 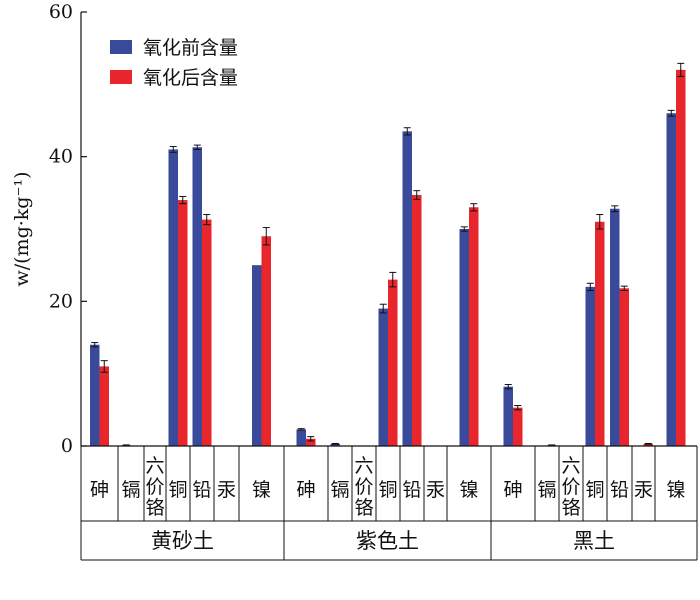 What do you see at coordinates (182, 541) in the screenshot?
I see `group-label: 黄砂土` at bounding box center [182, 541].